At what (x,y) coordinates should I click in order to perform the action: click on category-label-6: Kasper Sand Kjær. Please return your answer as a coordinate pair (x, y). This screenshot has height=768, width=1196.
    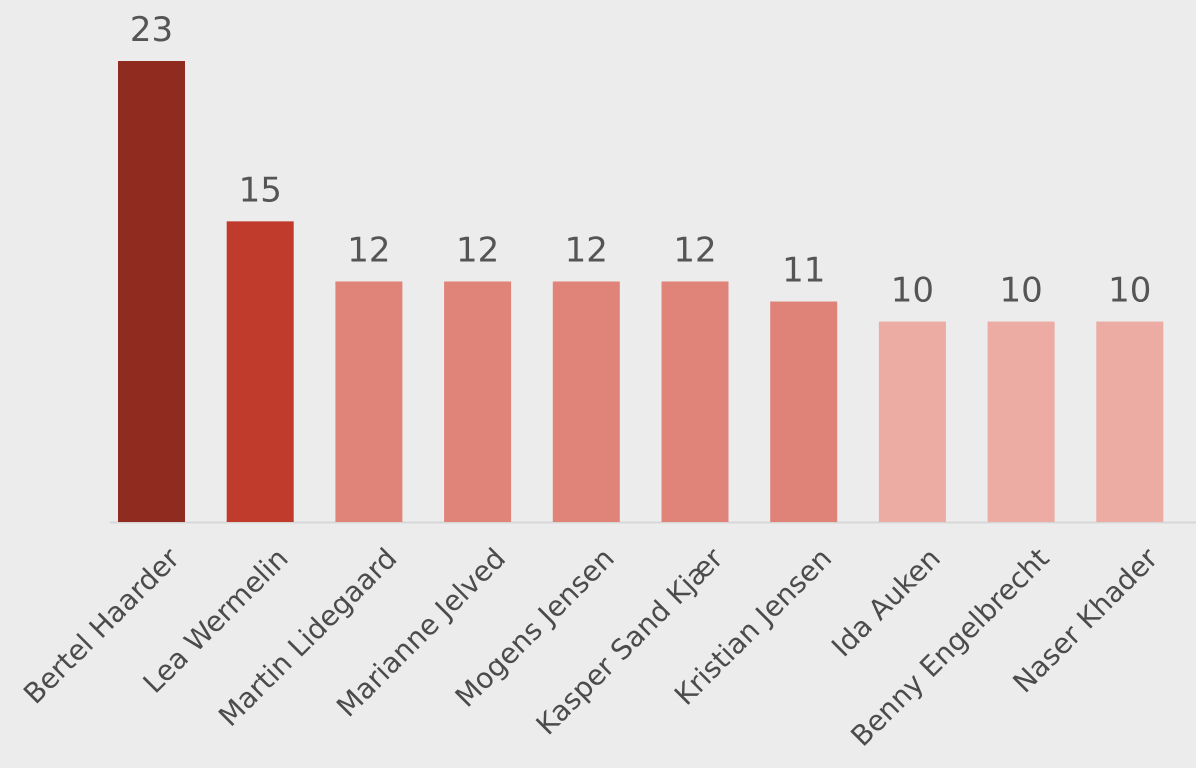
    Looking at the image, I should click on (630, 641).